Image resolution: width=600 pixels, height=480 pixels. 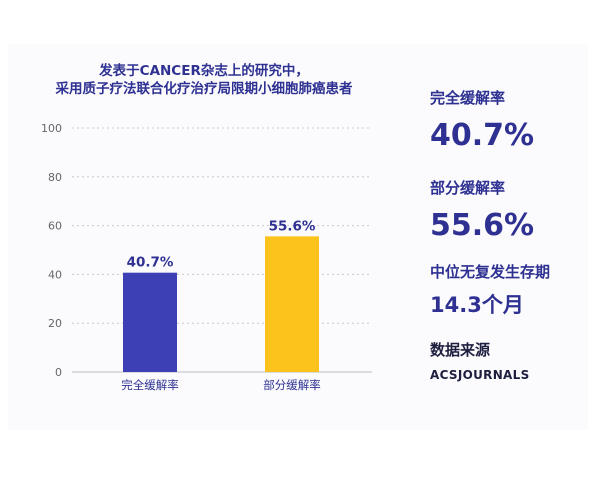 What do you see at coordinates (460, 350) in the screenshot?
I see `source-label: 数据来源` at bounding box center [460, 350].